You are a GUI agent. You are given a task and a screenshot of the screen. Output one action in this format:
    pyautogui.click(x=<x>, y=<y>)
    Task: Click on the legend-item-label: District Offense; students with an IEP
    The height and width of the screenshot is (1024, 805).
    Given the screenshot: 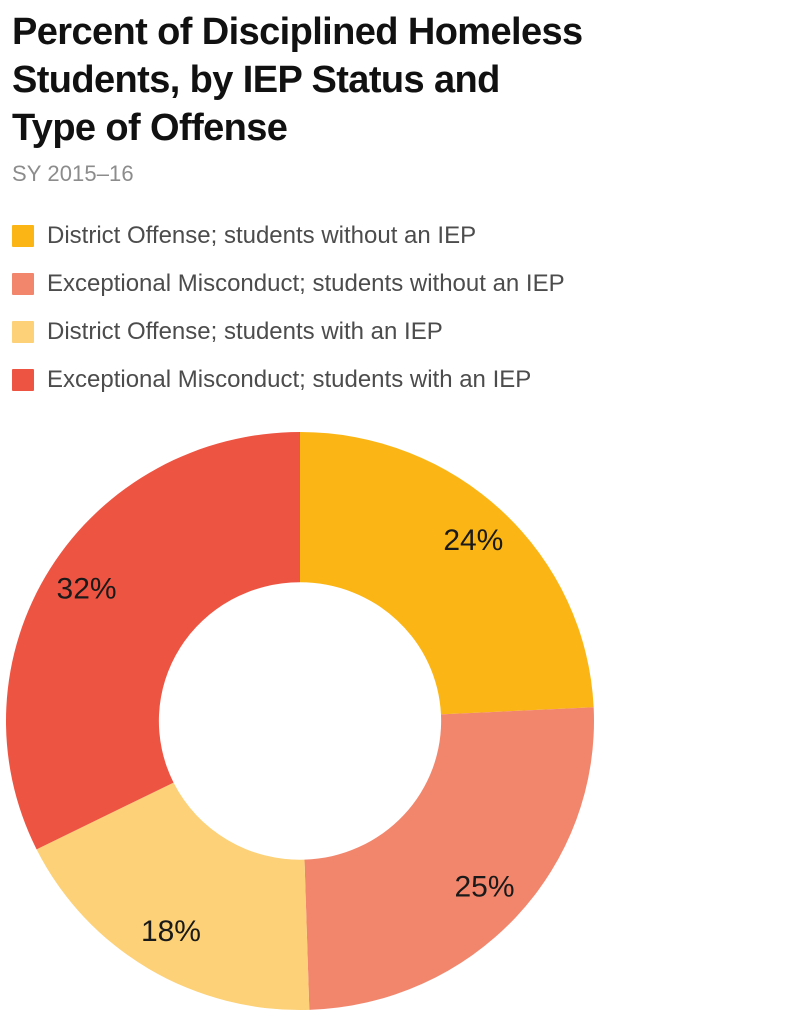 What is the action you would take?
    pyautogui.click(x=245, y=331)
    